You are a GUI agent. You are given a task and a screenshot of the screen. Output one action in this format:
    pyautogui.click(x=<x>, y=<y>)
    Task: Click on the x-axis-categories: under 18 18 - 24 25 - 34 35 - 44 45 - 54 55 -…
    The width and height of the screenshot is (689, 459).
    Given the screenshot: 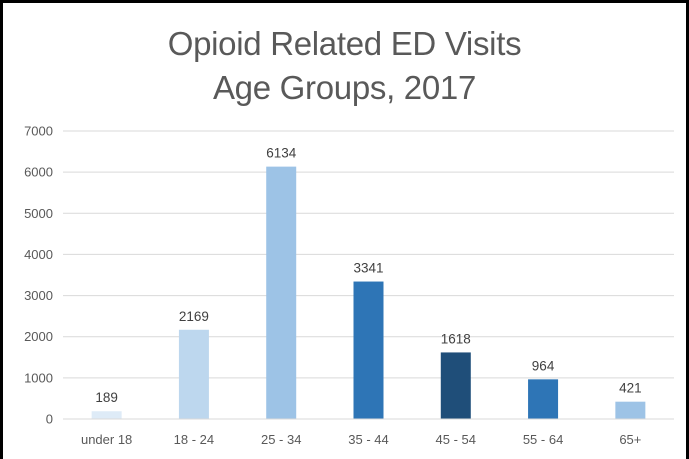 What is the action you would take?
    pyautogui.click(x=361, y=439)
    